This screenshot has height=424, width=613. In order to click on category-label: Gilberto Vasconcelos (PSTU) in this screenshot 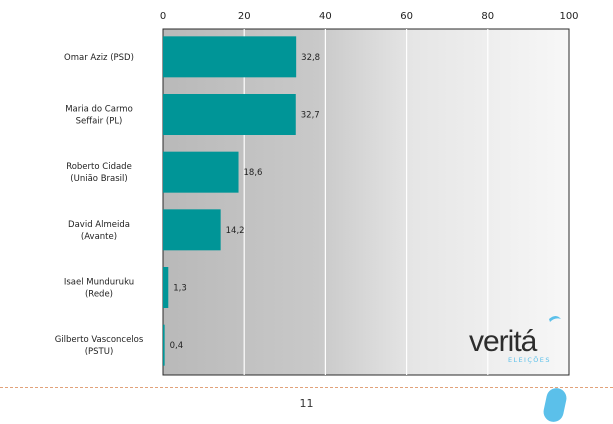, I will do `click(99, 346)`.